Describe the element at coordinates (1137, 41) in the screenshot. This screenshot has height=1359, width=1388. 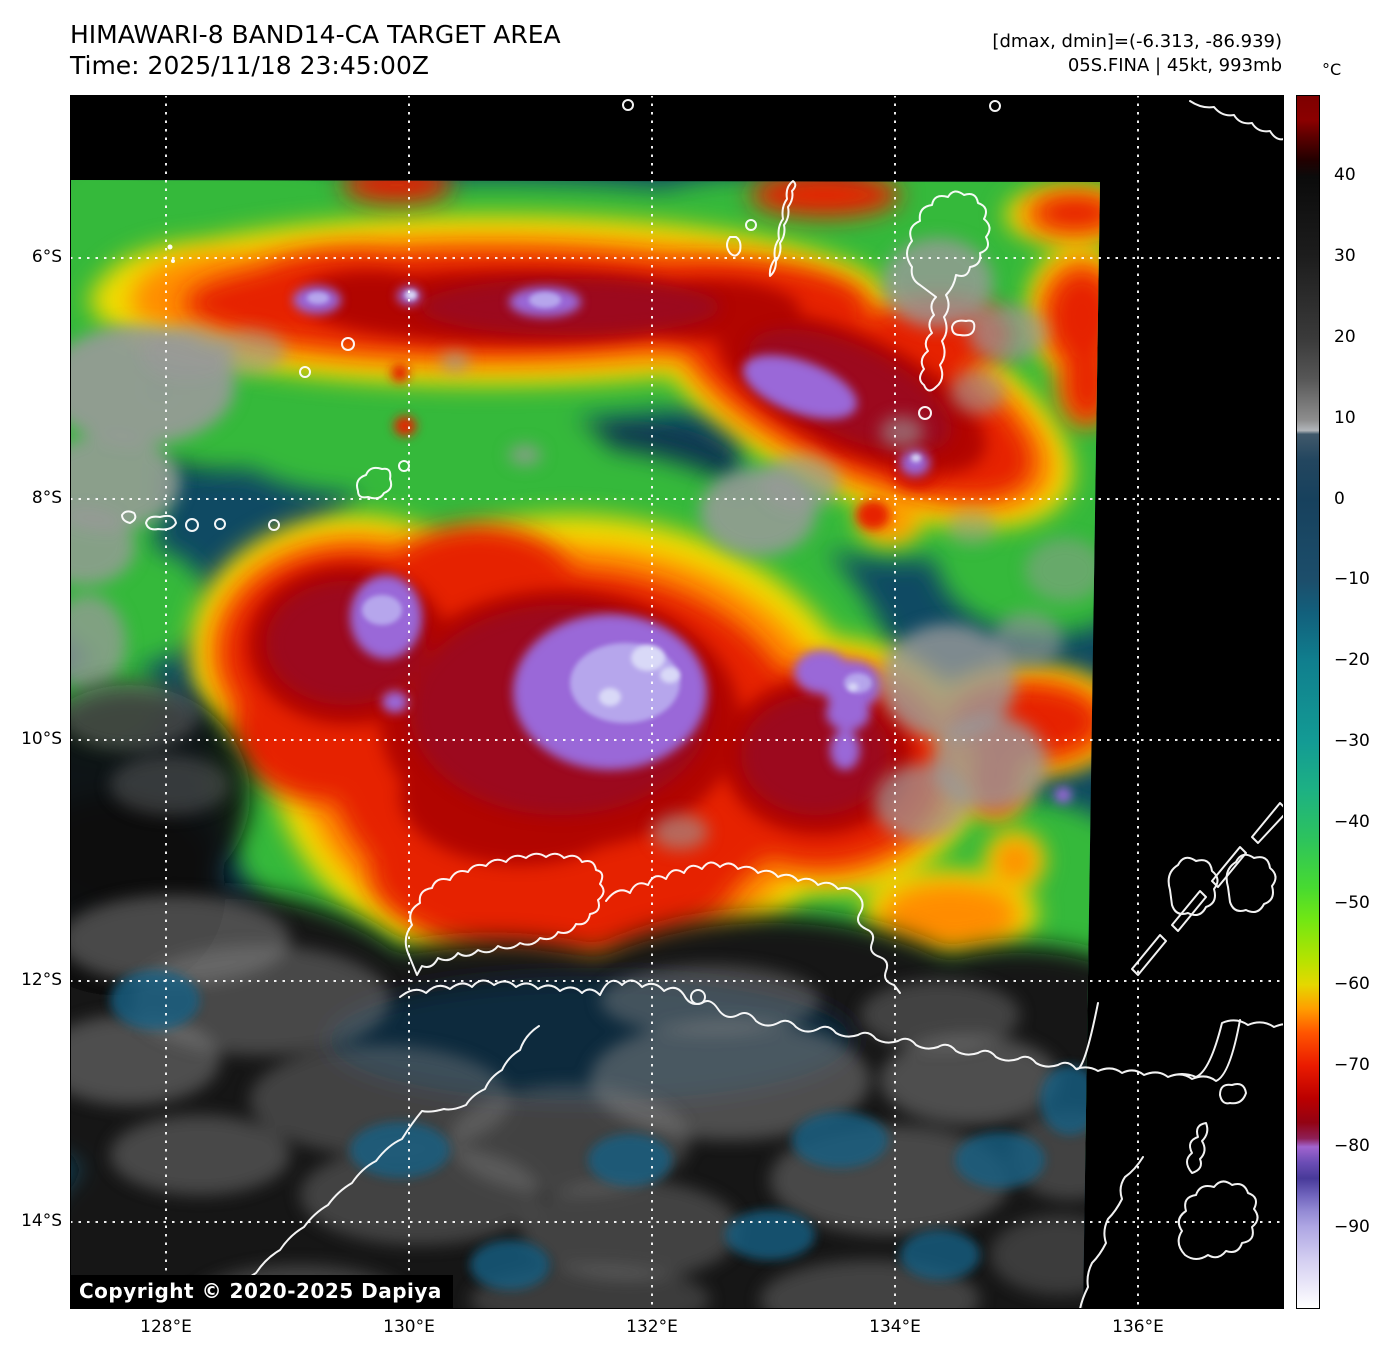
I see `dmax-dmin-annotation: [dmax, dmin]=(-6.313, -86.939)` at that location.